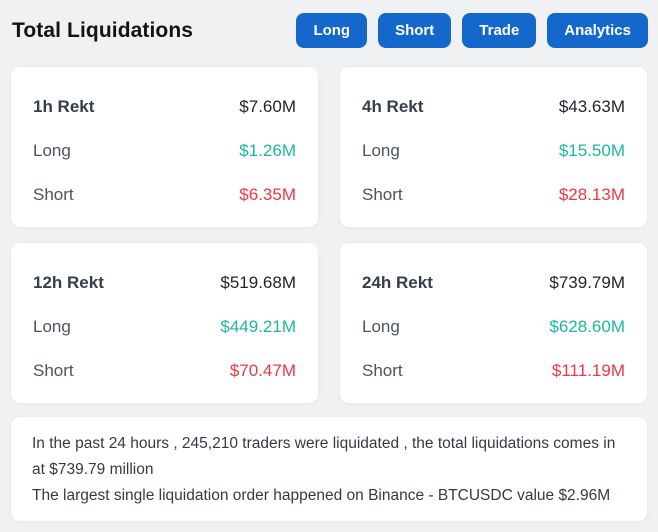 The height and width of the screenshot is (532, 658). Describe the element at coordinates (332, 30) in the screenshot. I see `long-button: Long` at that location.